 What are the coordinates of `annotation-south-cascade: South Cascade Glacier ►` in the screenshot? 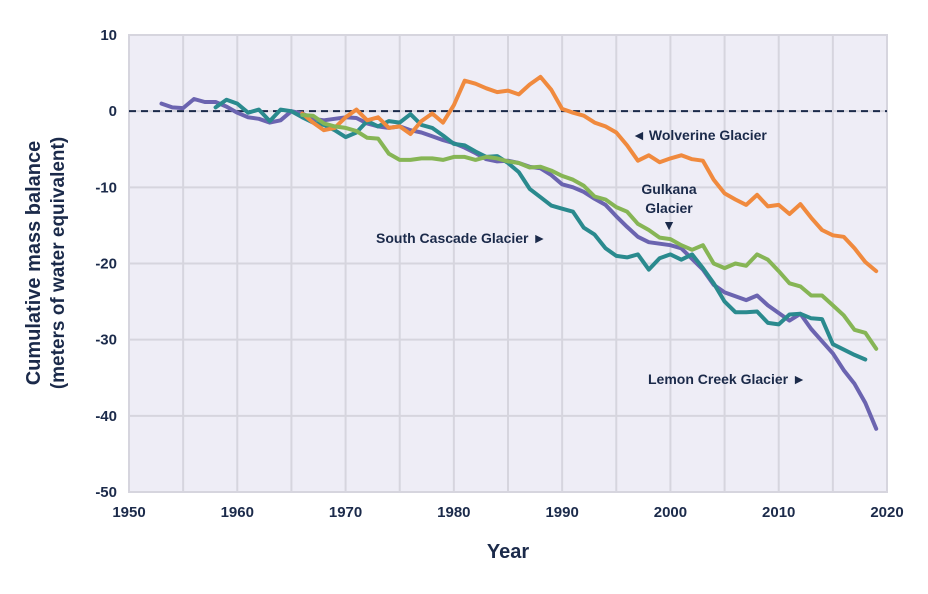 It's located at (461, 238).